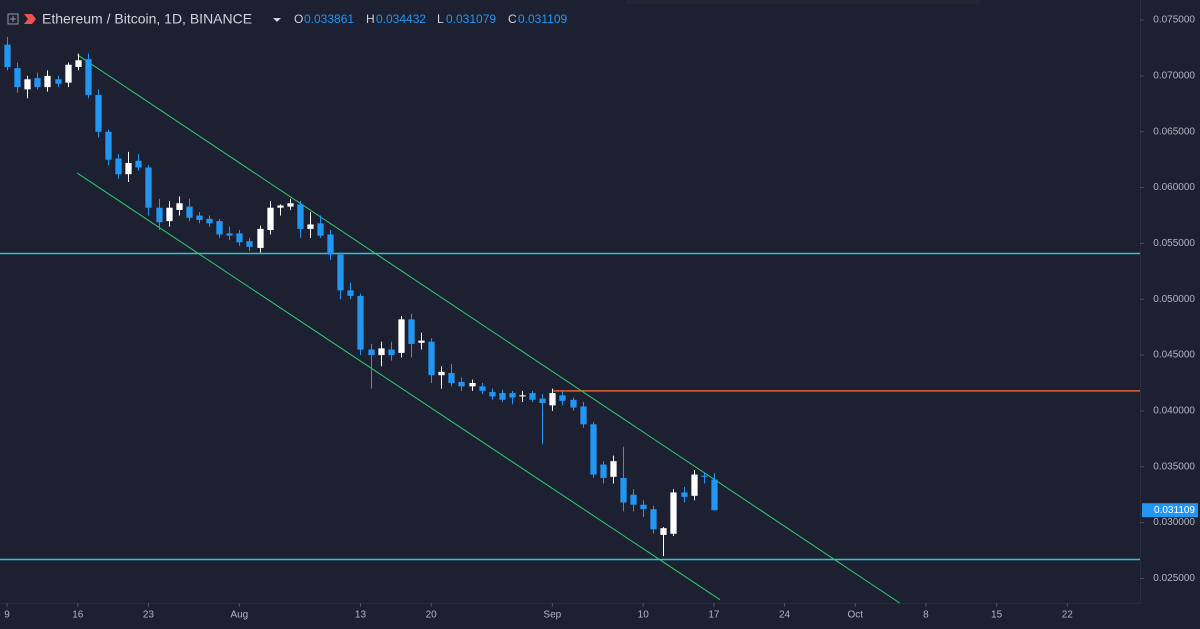 This screenshot has height=629, width=1200. I want to click on y-tick-label: 0.045000, so click(1174, 355).